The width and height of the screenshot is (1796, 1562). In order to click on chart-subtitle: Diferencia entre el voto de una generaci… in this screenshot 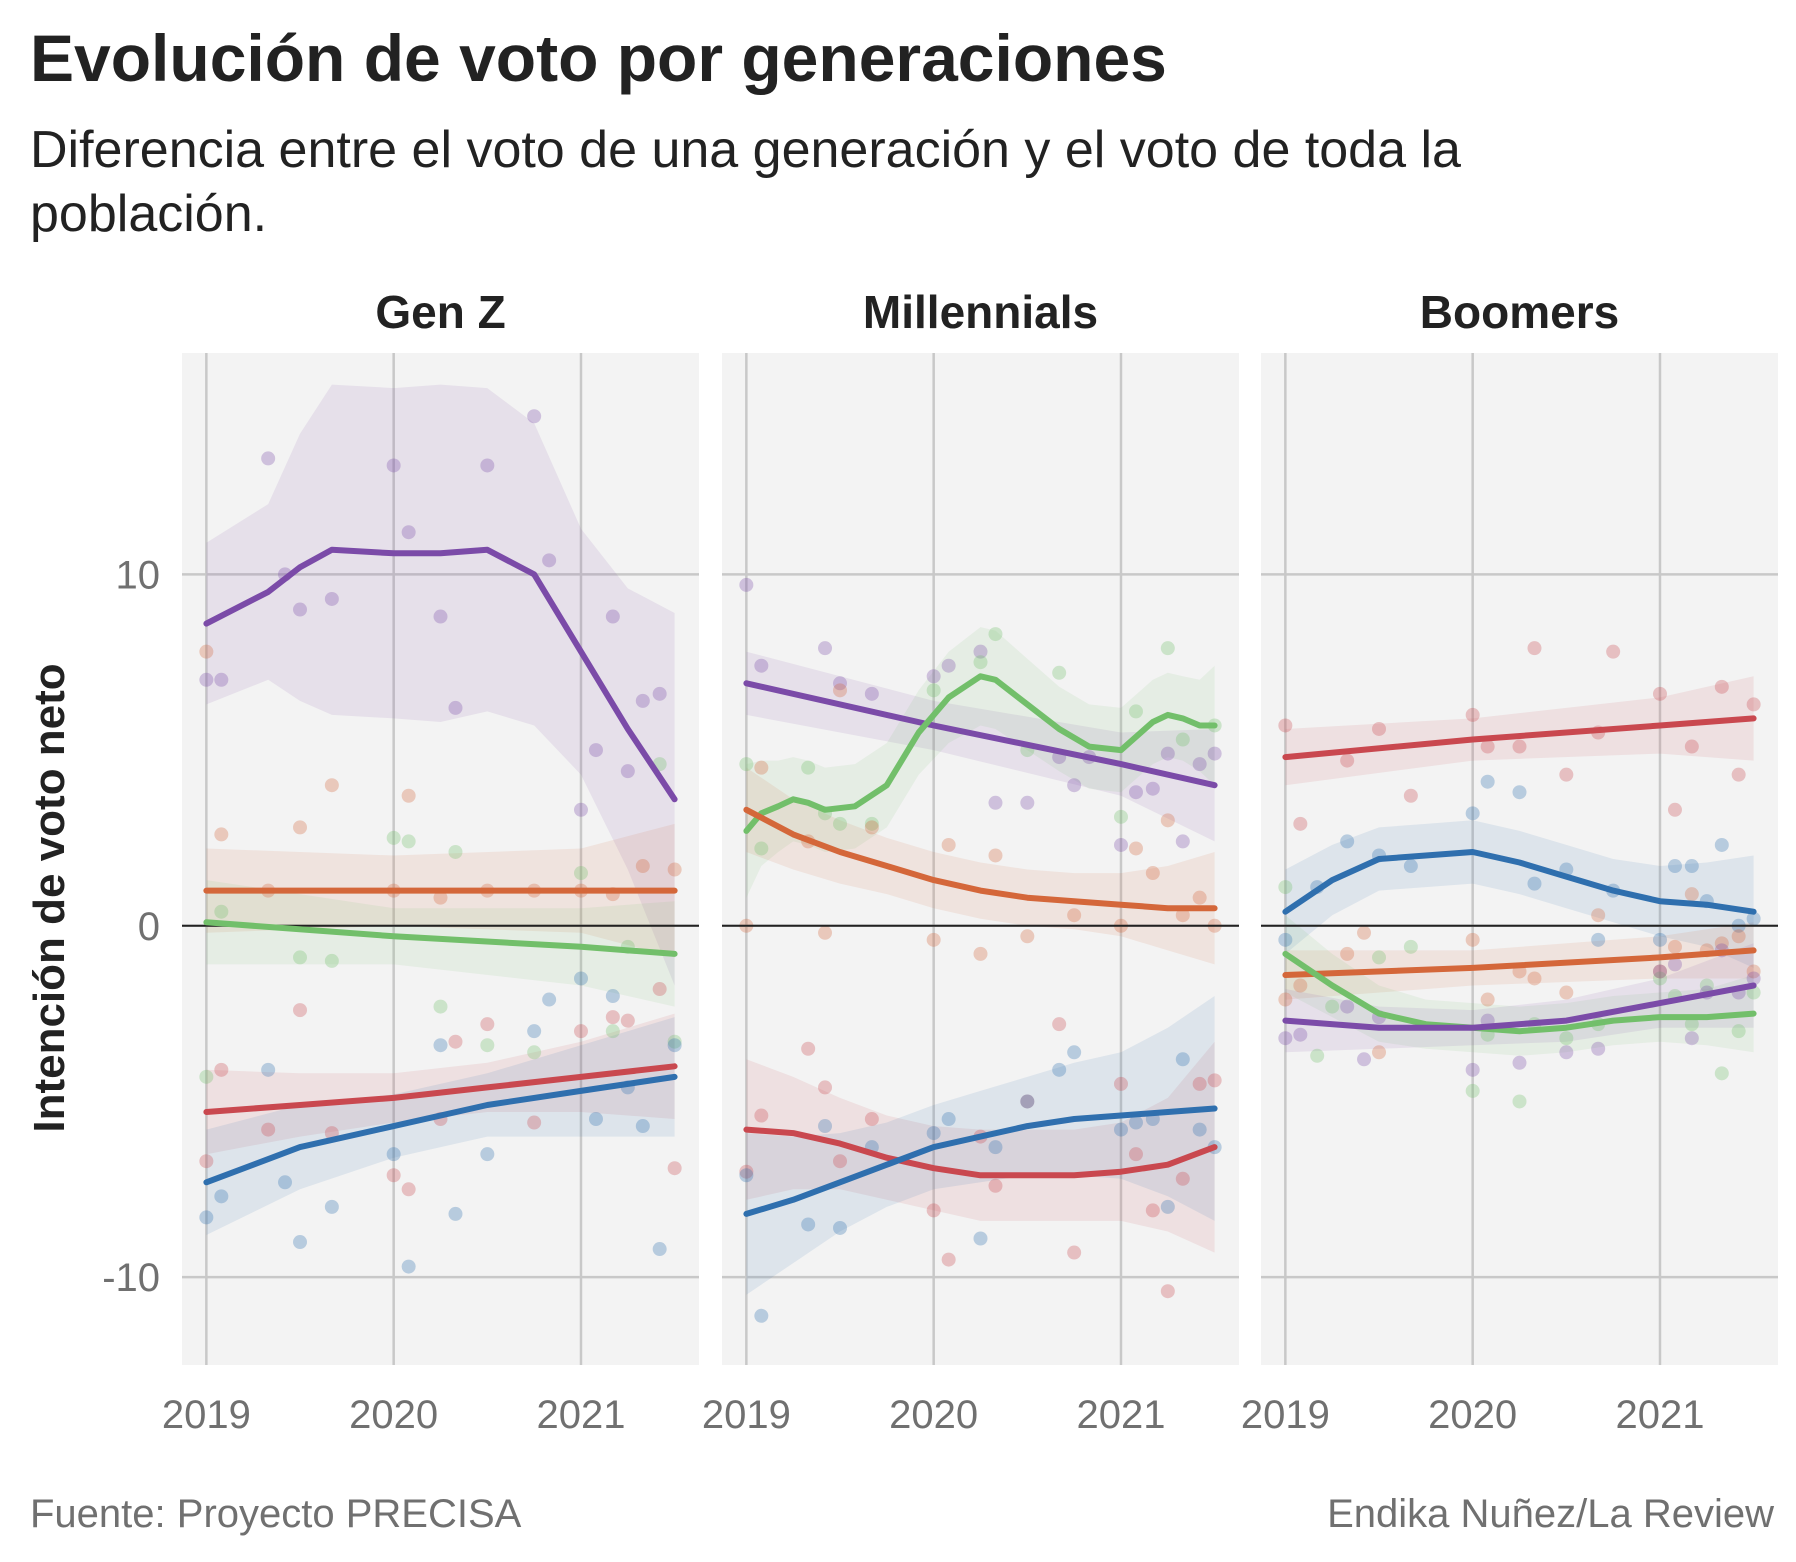, I will do `click(745, 182)`.